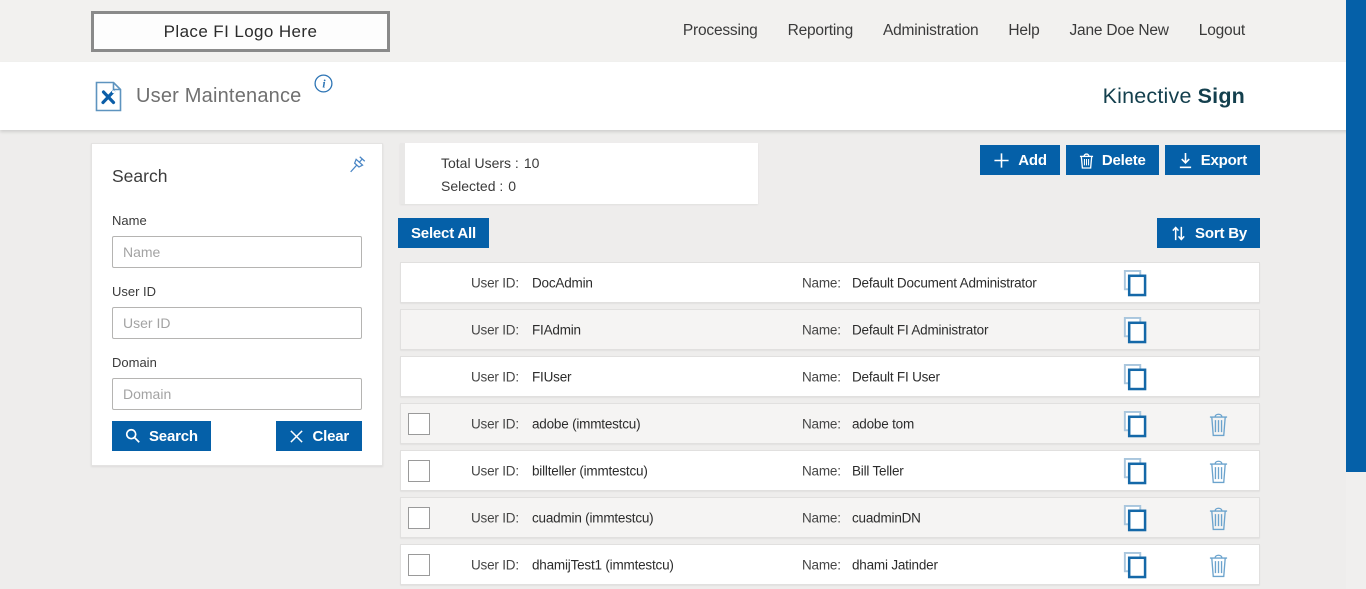  I want to click on search-panel: Search Name User ID Domain Search, so click(237, 304).